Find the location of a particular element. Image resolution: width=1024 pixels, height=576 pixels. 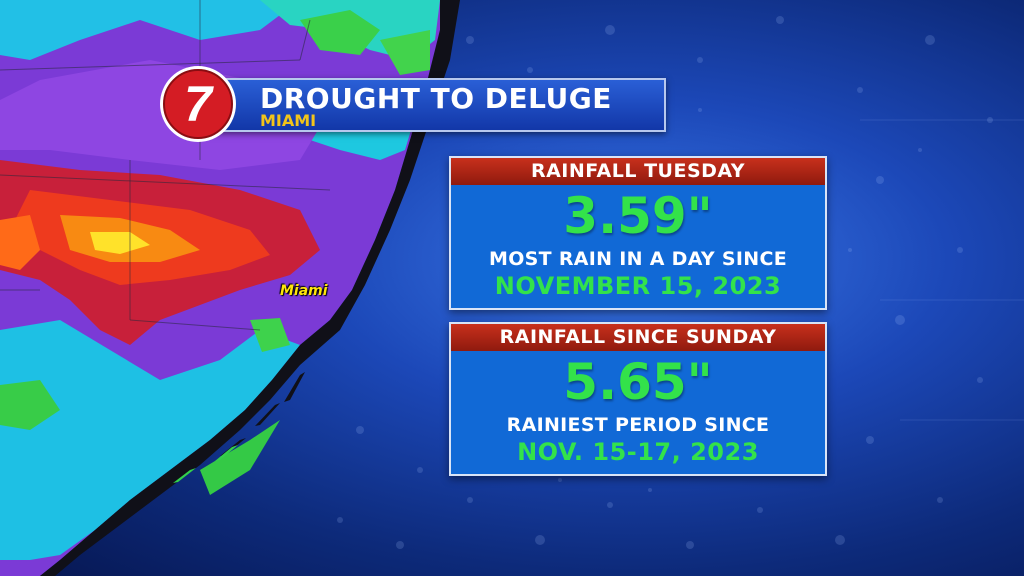

record-note: MOST RAIN IN A DAY SINCE is located at coordinates (638, 259).